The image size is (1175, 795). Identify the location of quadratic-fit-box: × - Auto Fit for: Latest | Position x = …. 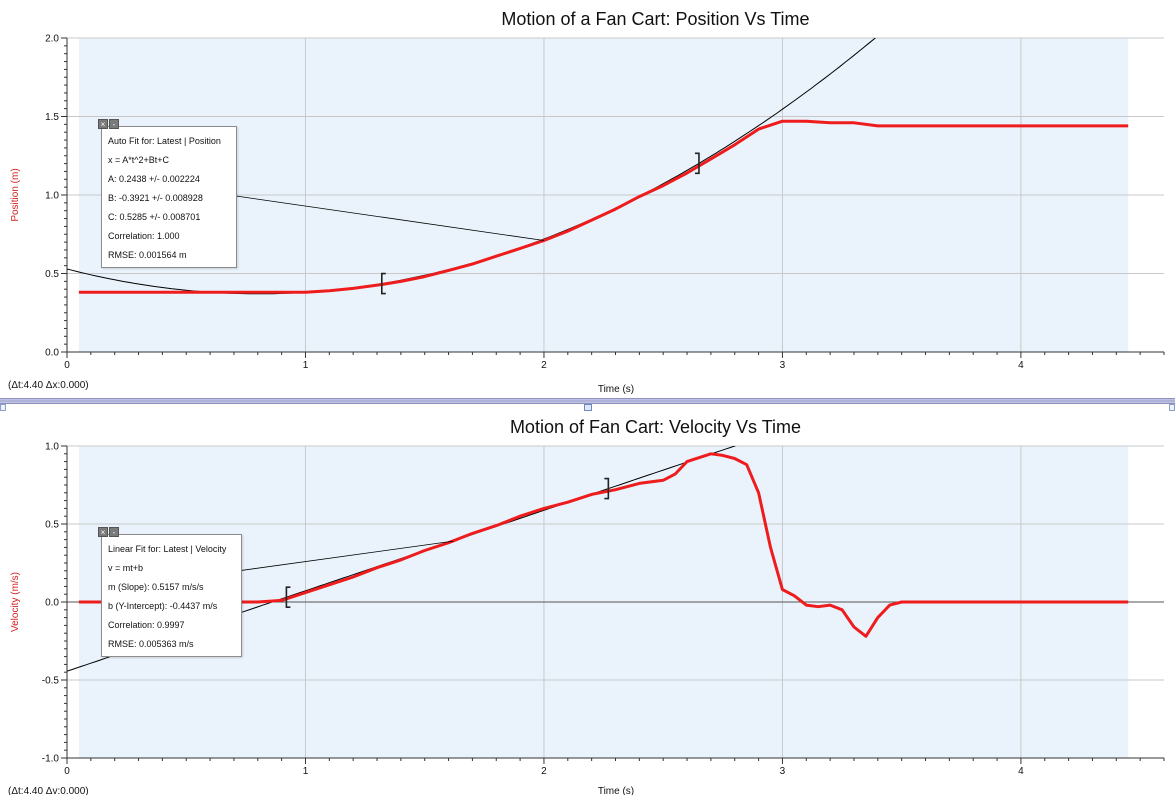
(167, 193).